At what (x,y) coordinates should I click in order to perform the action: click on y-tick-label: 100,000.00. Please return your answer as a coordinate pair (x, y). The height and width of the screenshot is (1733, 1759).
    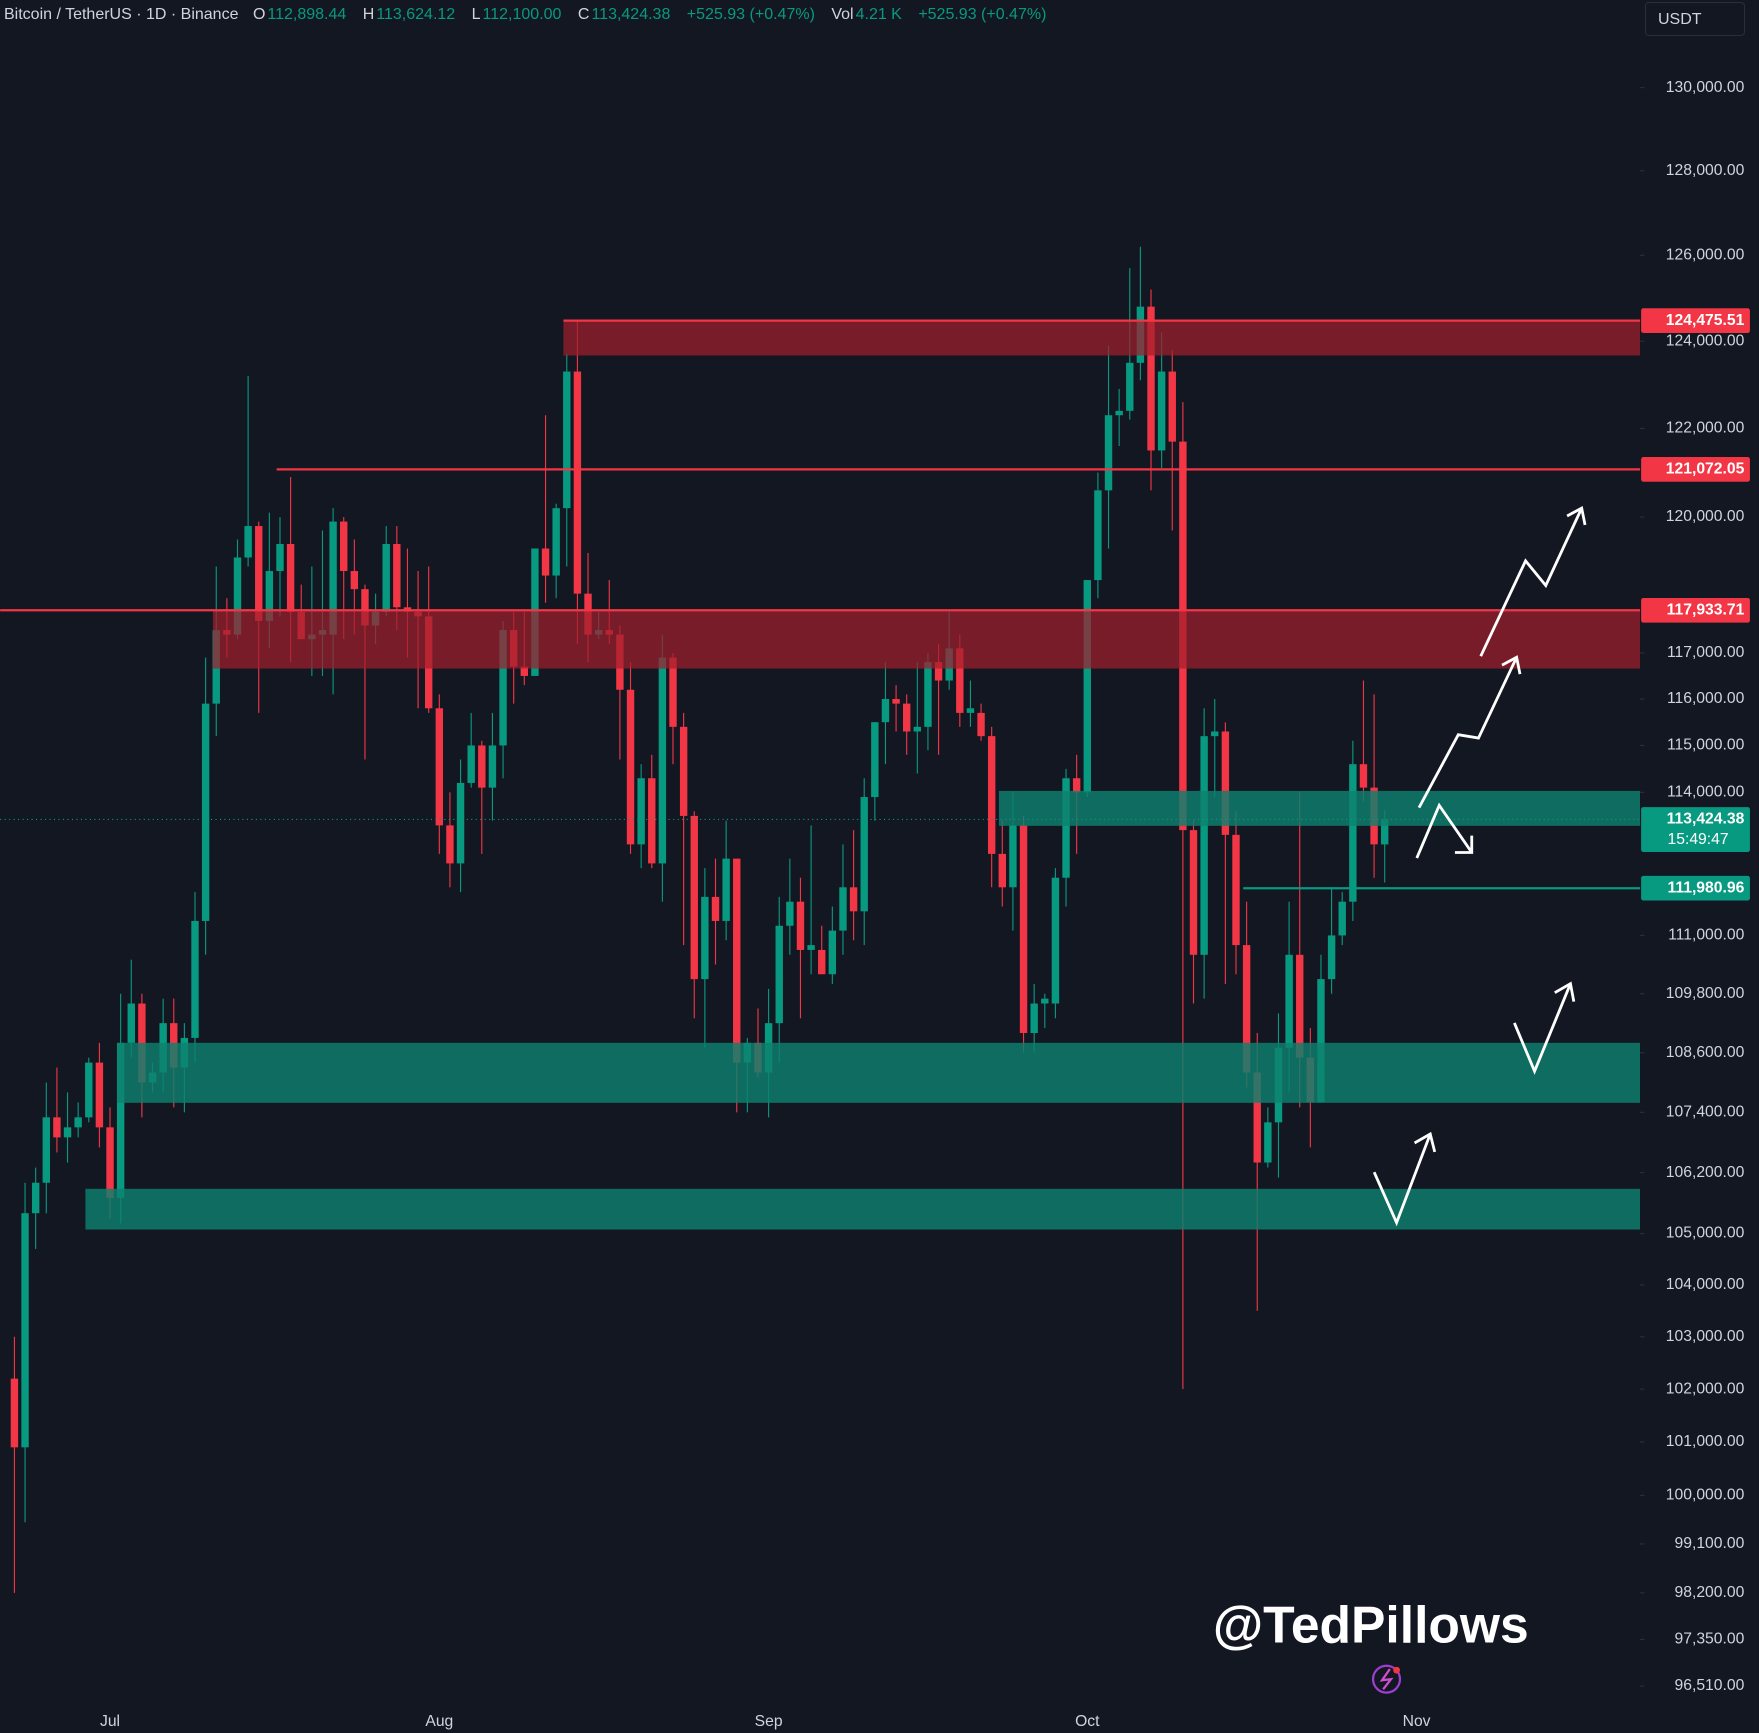
    Looking at the image, I should click on (1705, 1495).